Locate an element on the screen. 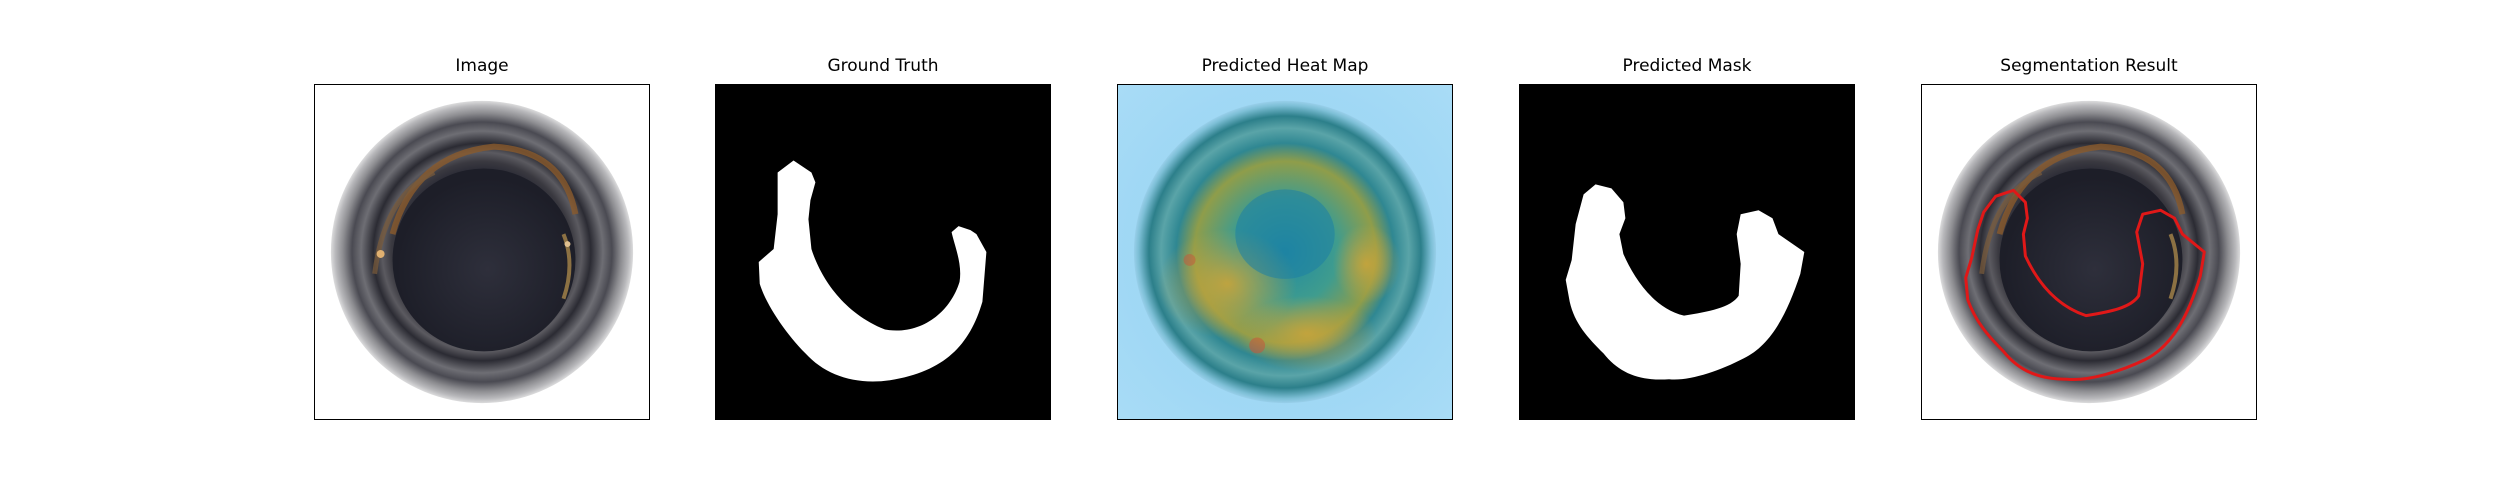 The image size is (2500, 500). segmentation-frame is located at coordinates (2089, 252).